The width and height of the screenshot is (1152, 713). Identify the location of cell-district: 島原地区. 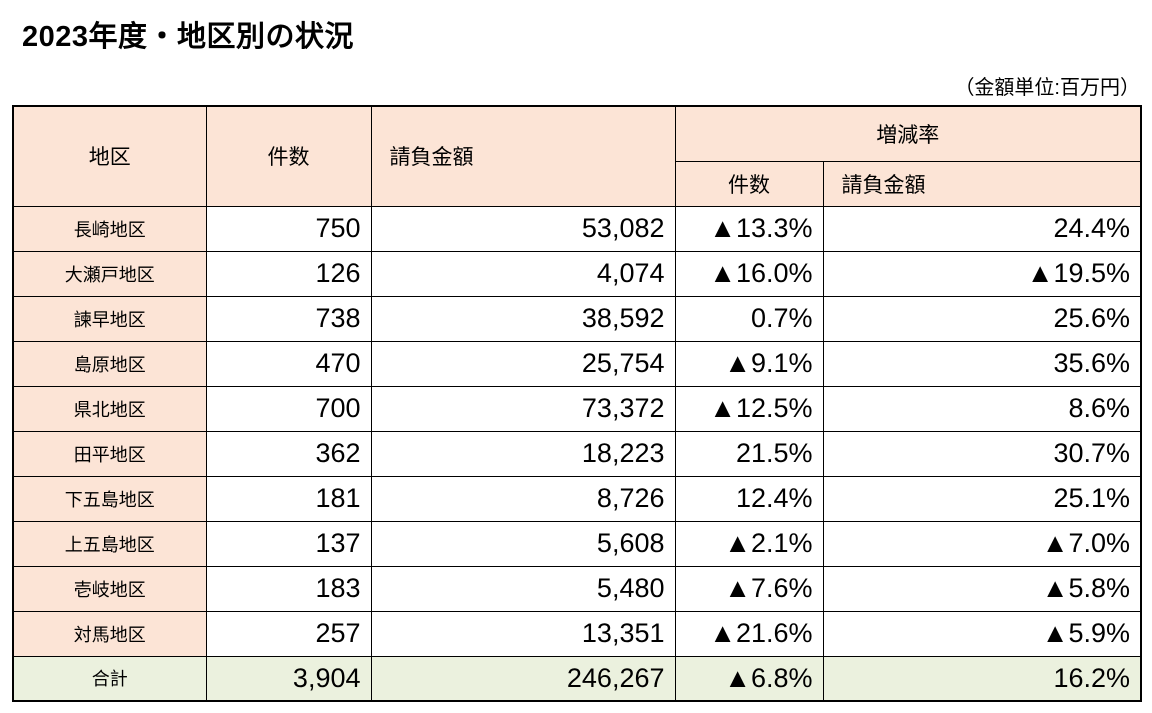
(109, 363).